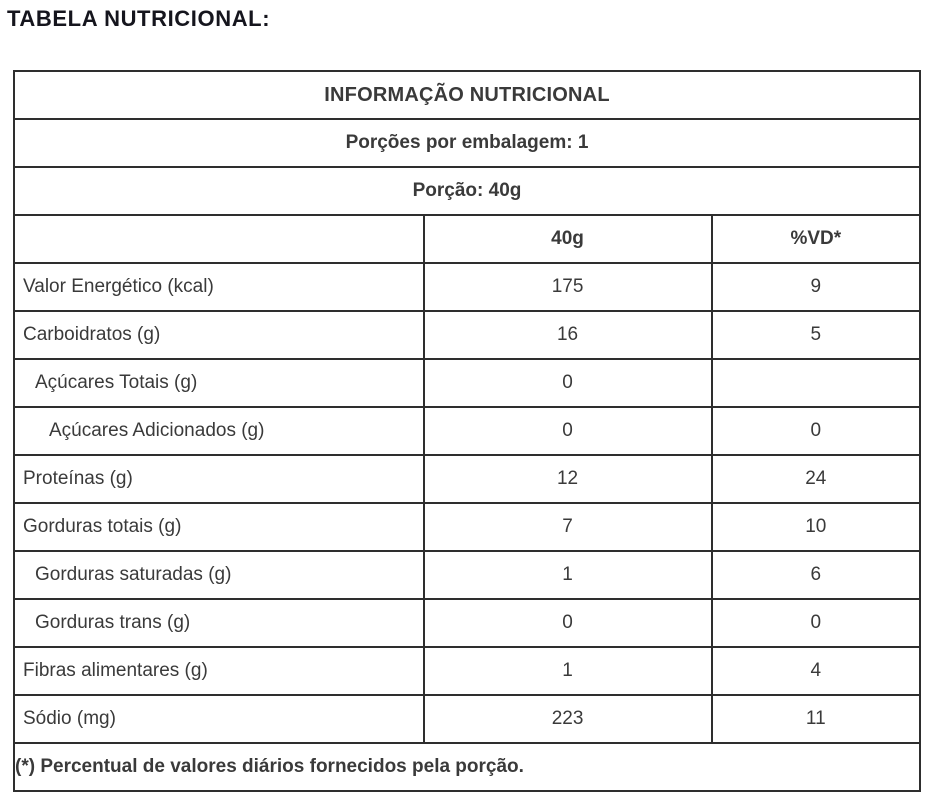  What do you see at coordinates (816, 479) in the screenshot?
I see `nutrient-dv-percent: 24` at bounding box center [816, 479].